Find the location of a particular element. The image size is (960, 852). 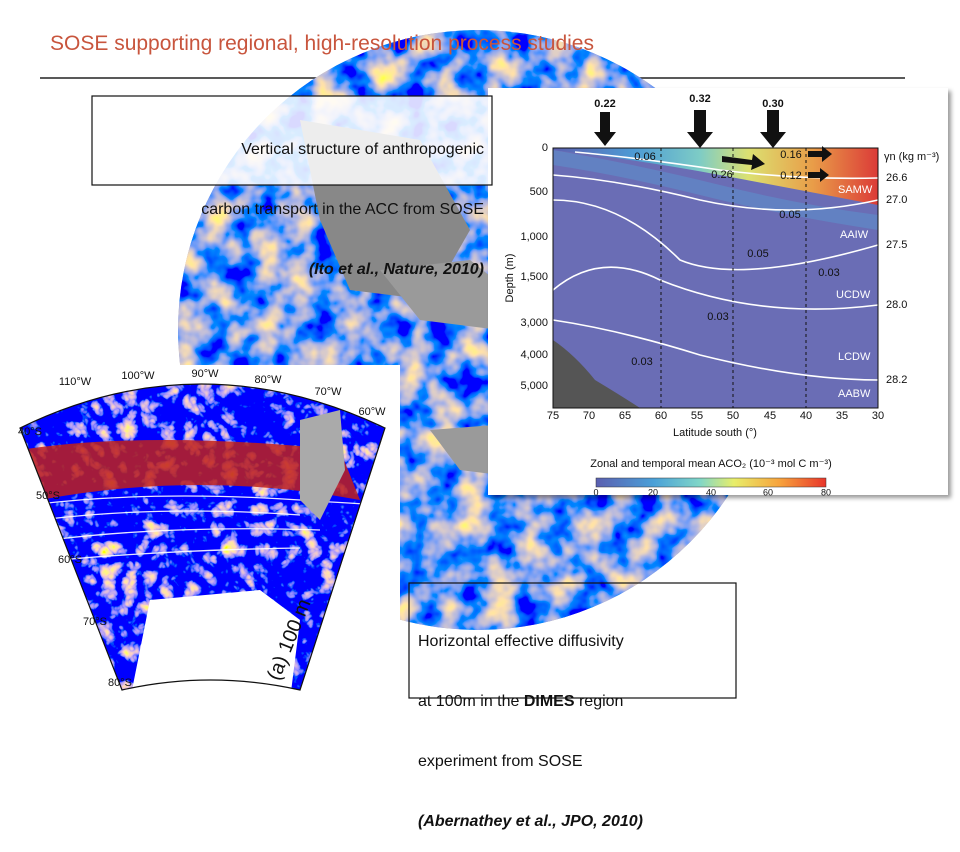

colorbar is located at coordinates (711, 482).